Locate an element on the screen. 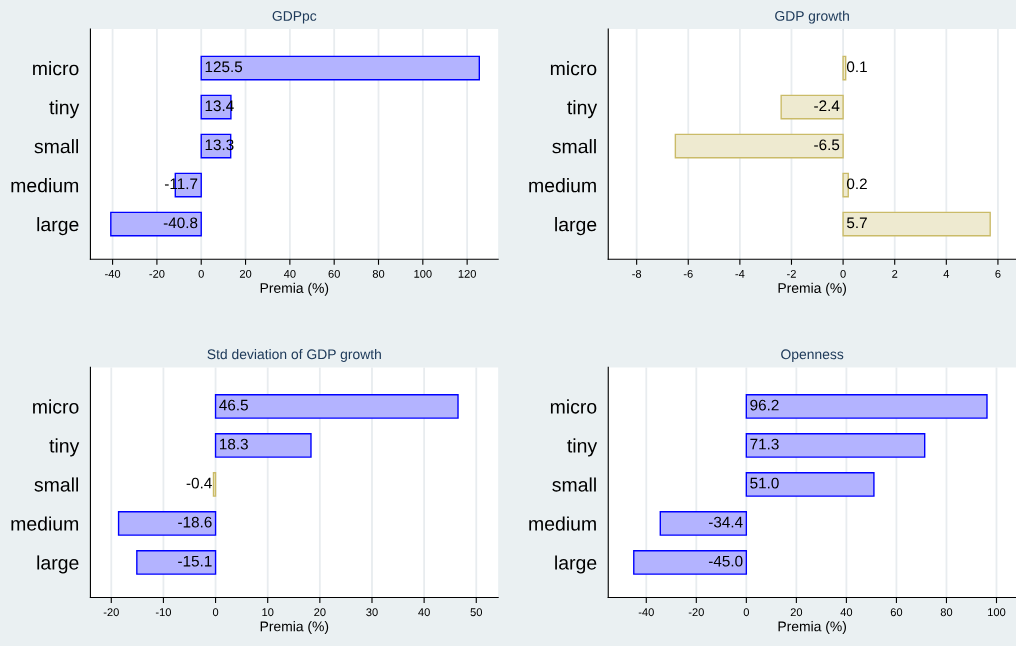 The image size is (1016, 646). x-tick-label: -8 is located at coordinates (637, 273).